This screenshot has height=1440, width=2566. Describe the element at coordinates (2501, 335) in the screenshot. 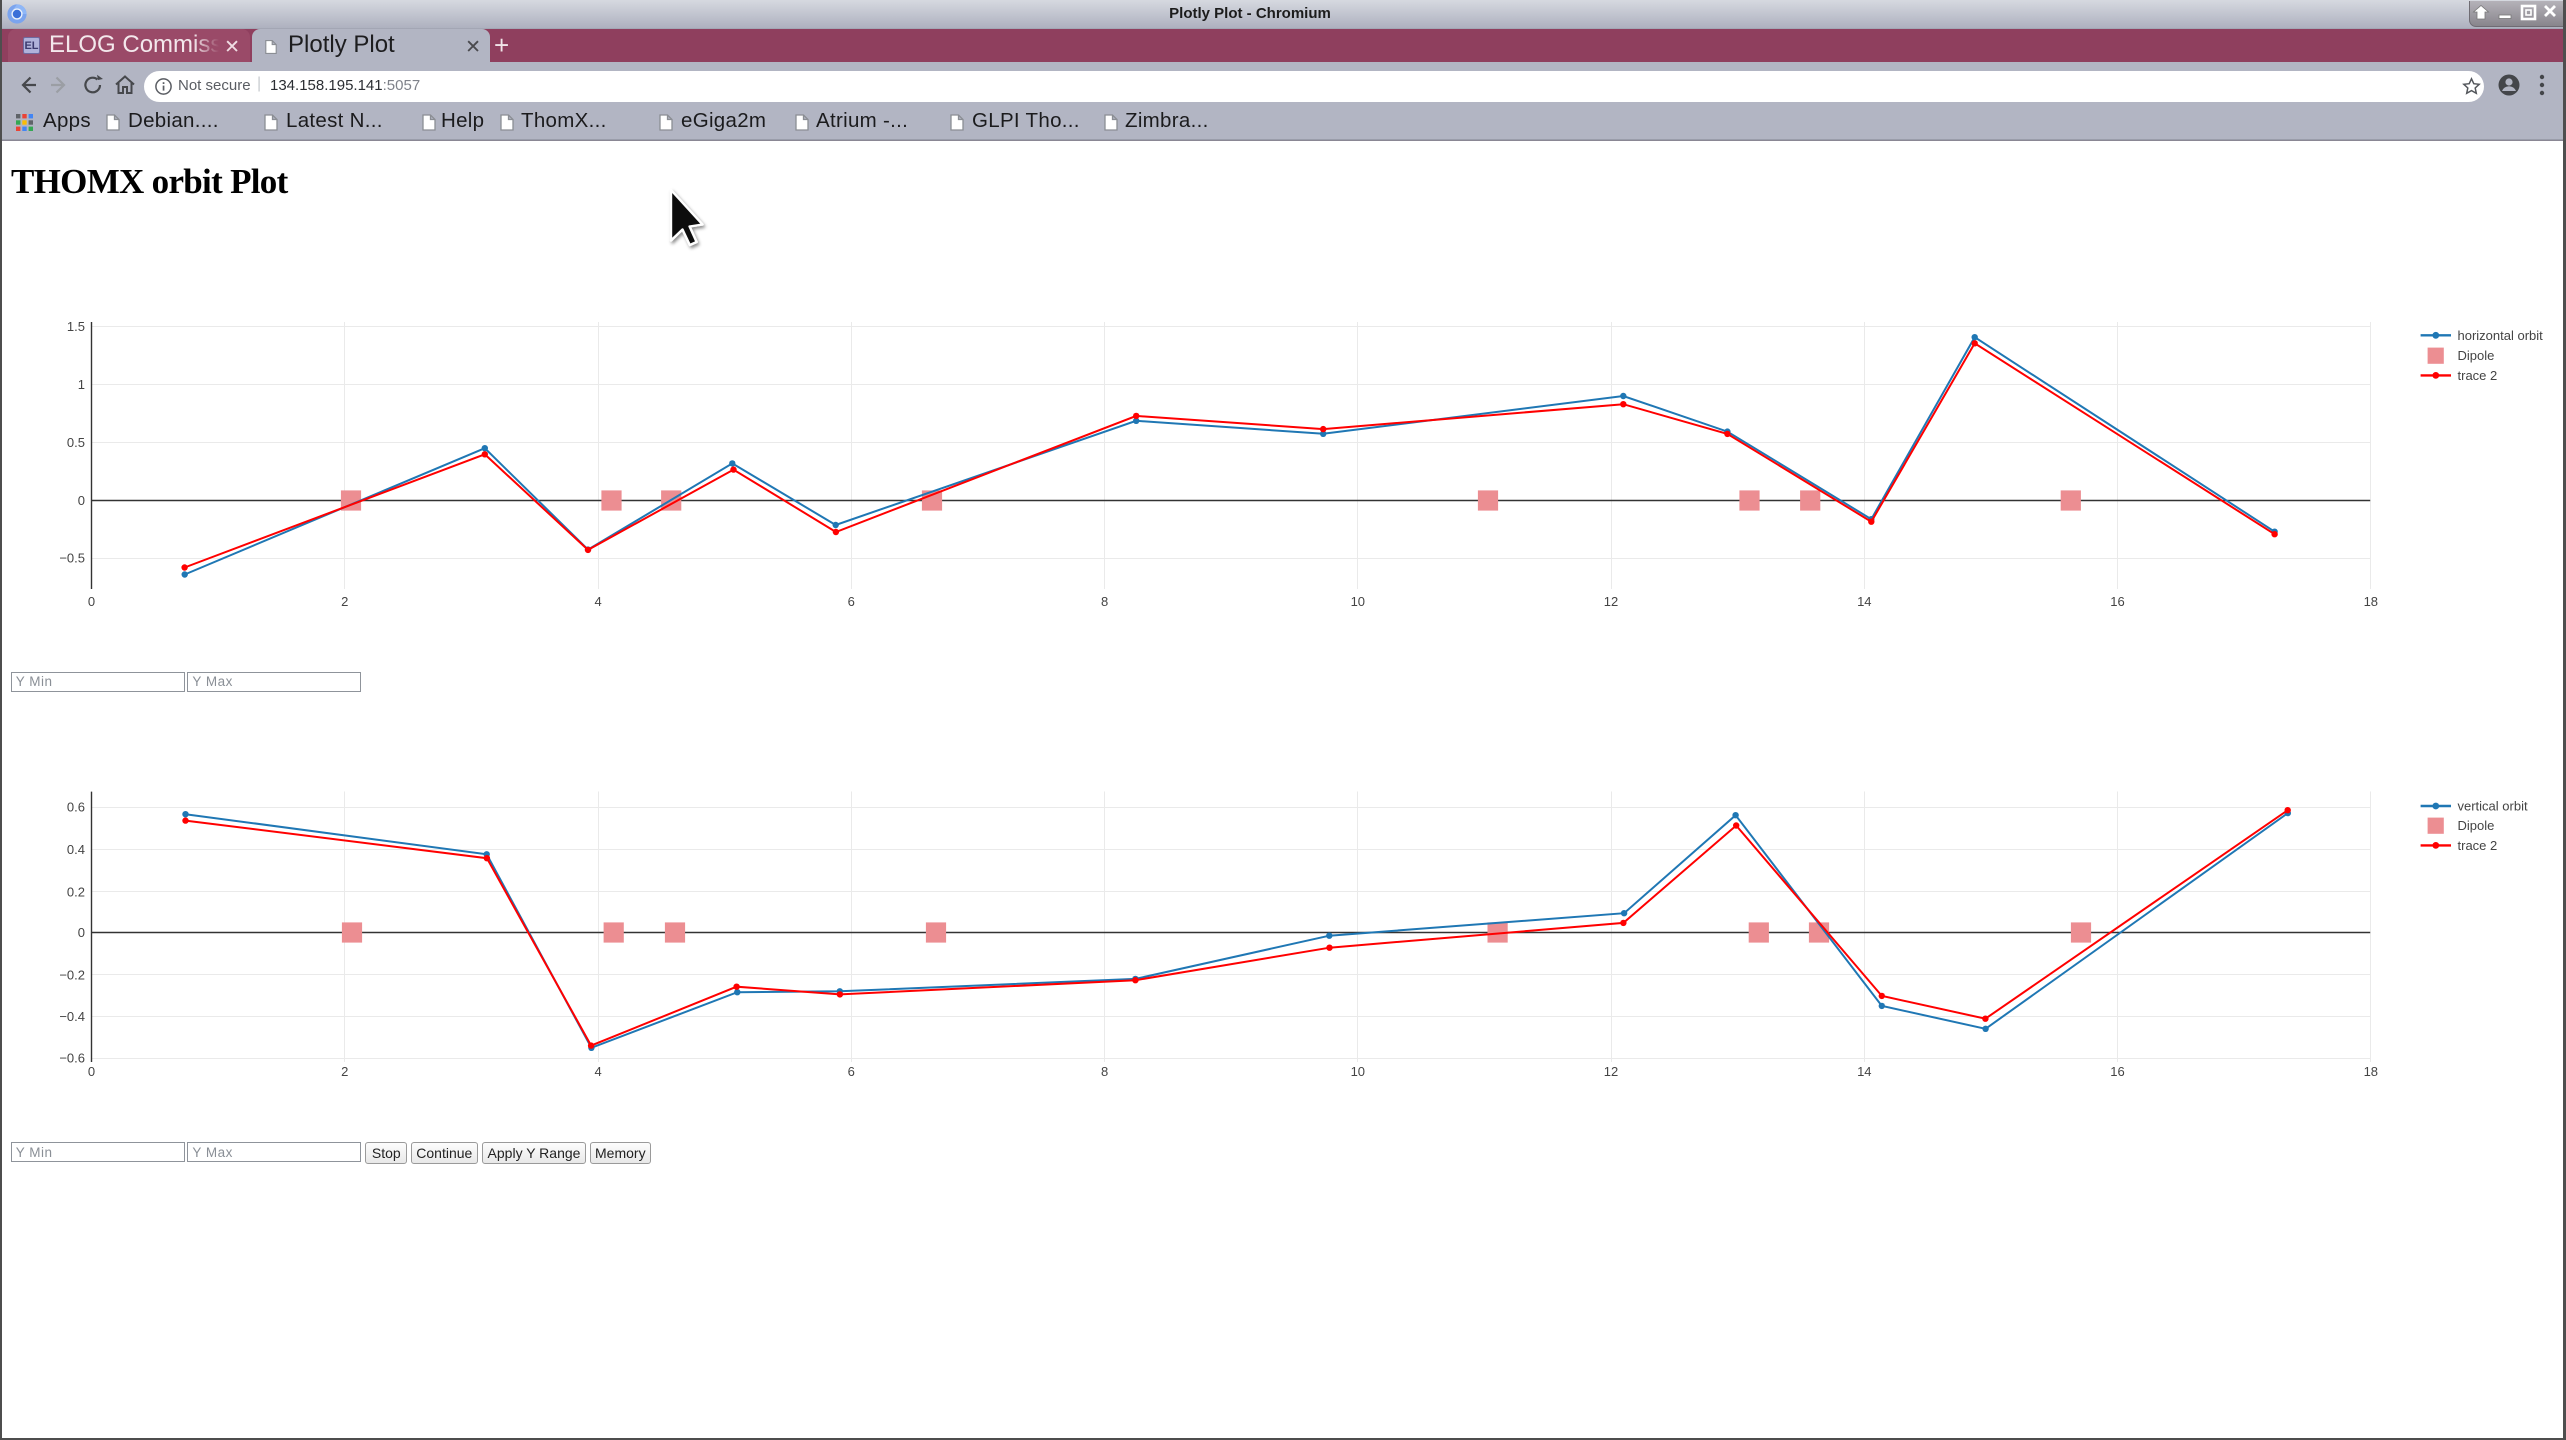

I see `svg-text: horizontal orbit` at that location.